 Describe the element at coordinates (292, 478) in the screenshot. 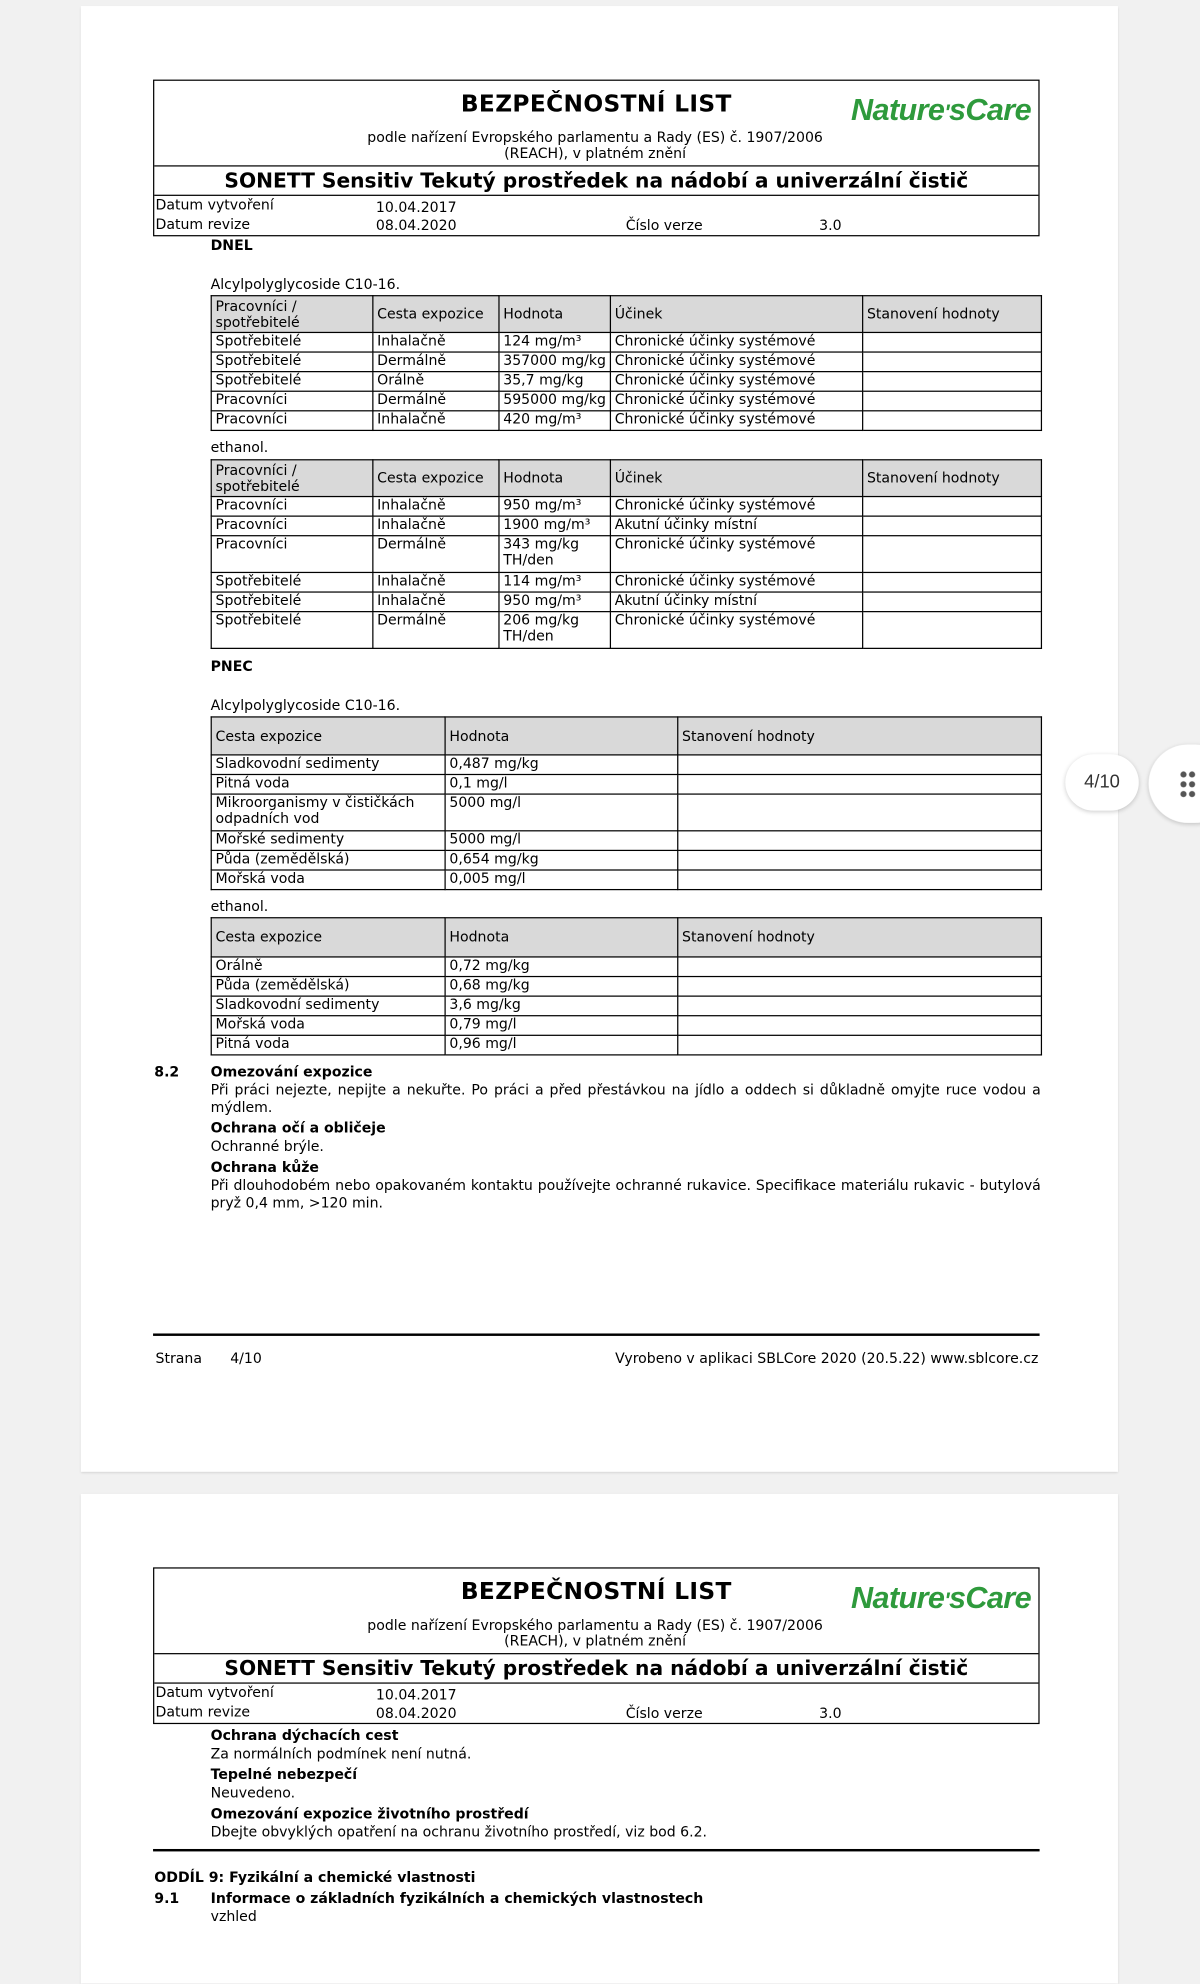

I see `column-header: Pracovníci / spotřebitelé` at that location.